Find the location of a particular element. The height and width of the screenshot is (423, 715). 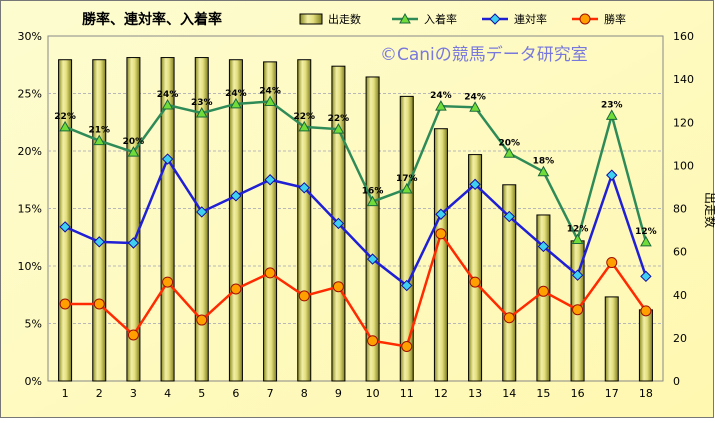

y-right-tick-label: 160 is located at coordinates (683, 36).